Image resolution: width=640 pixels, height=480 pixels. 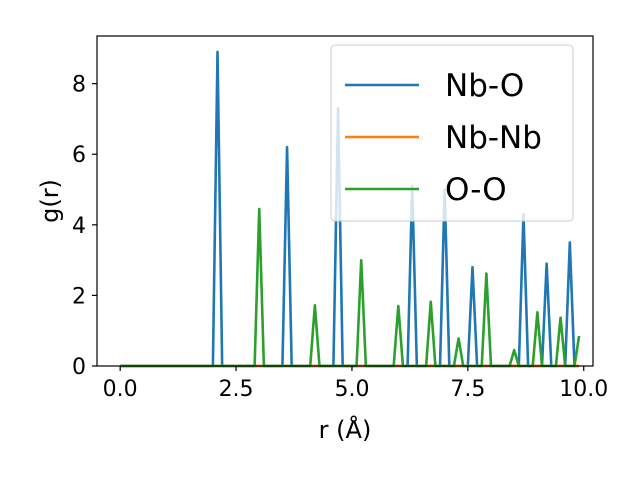 I want to click on y-tick-label: 6, so click(x=79, y=155).